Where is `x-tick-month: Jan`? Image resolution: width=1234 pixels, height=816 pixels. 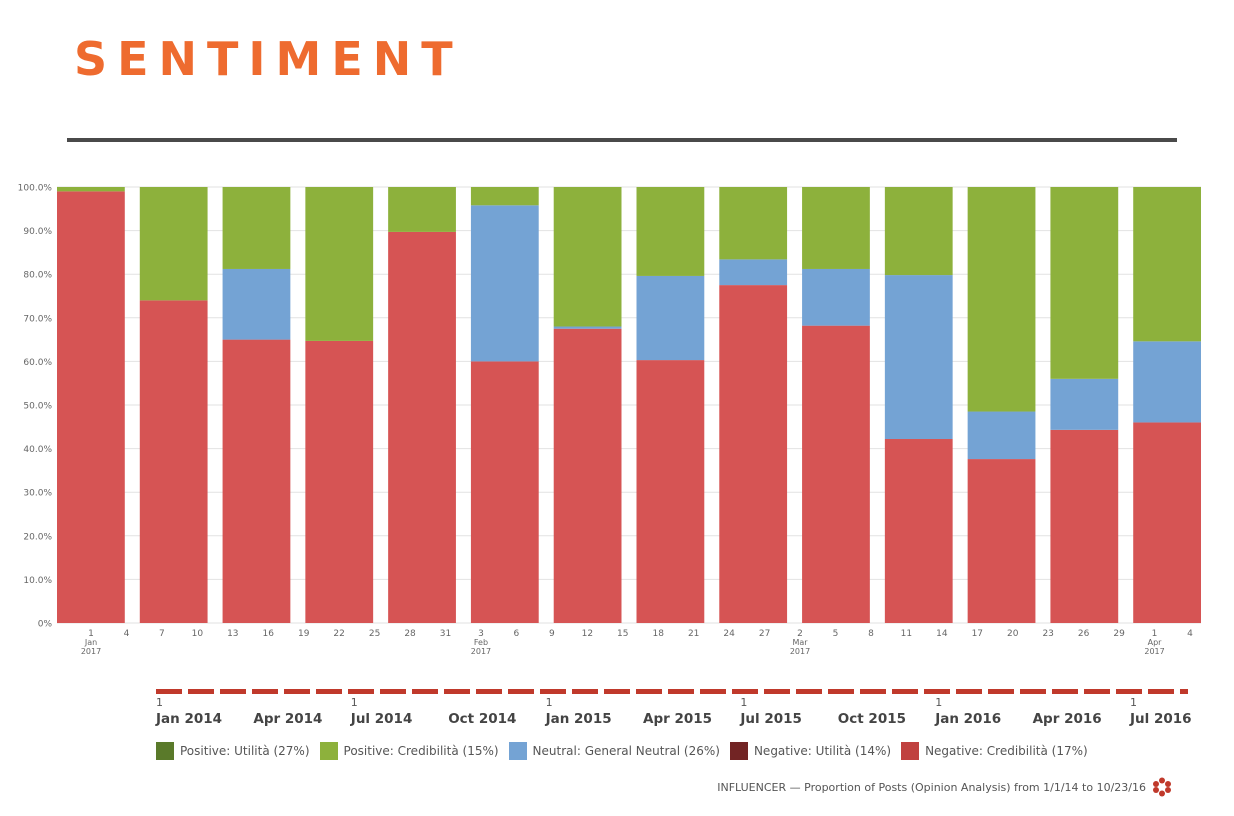 x-tick-month: Jan is located at coordinates (90, 642).